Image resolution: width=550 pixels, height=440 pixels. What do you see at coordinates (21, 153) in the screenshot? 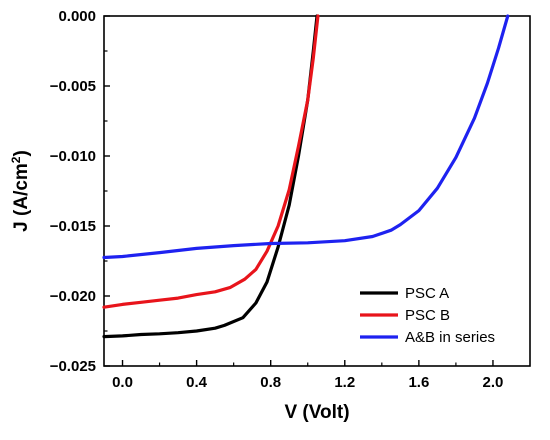
I see `y-axis-title-close: )` at bounding box center [21, 153].